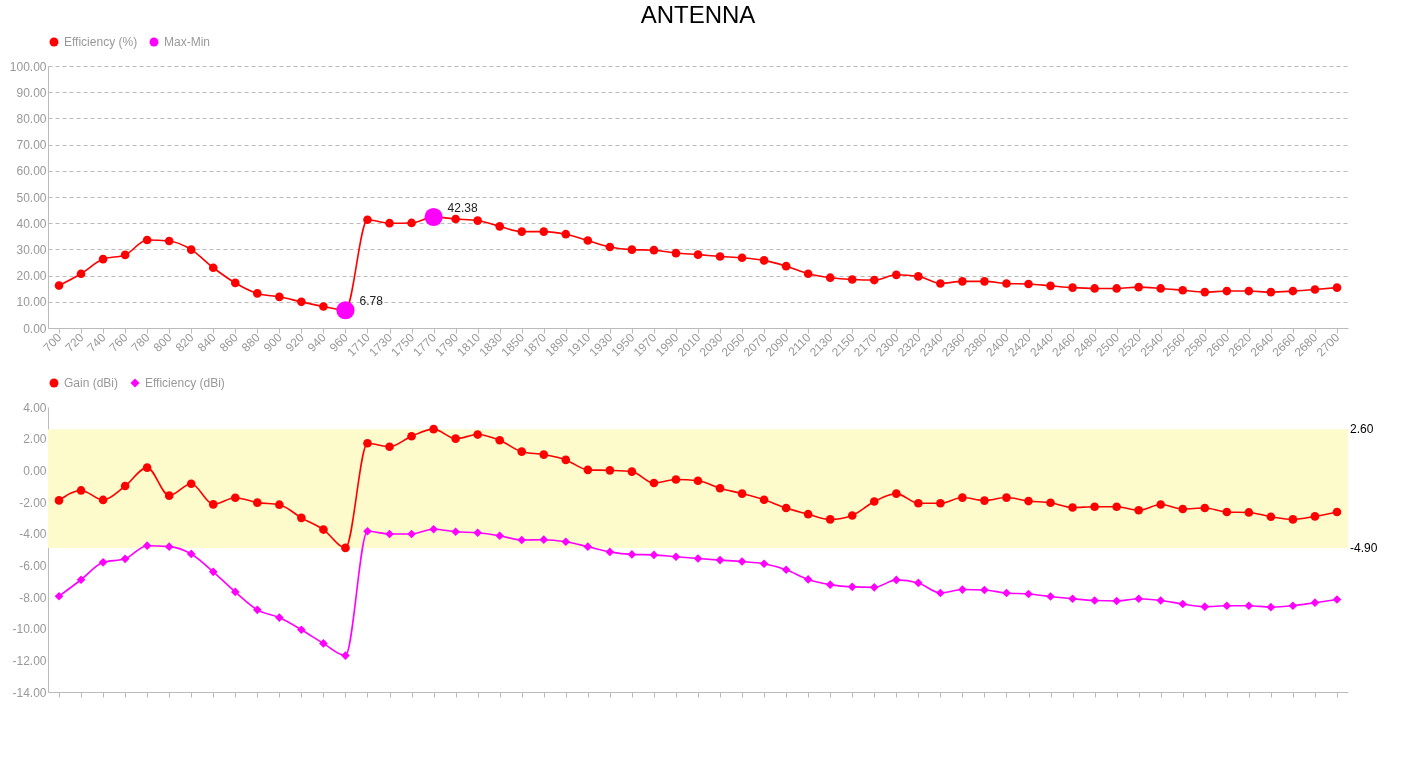 This screenshot has height=765, width=1403. I want to click on y-tick-label: 70.00, so click(31, 145).